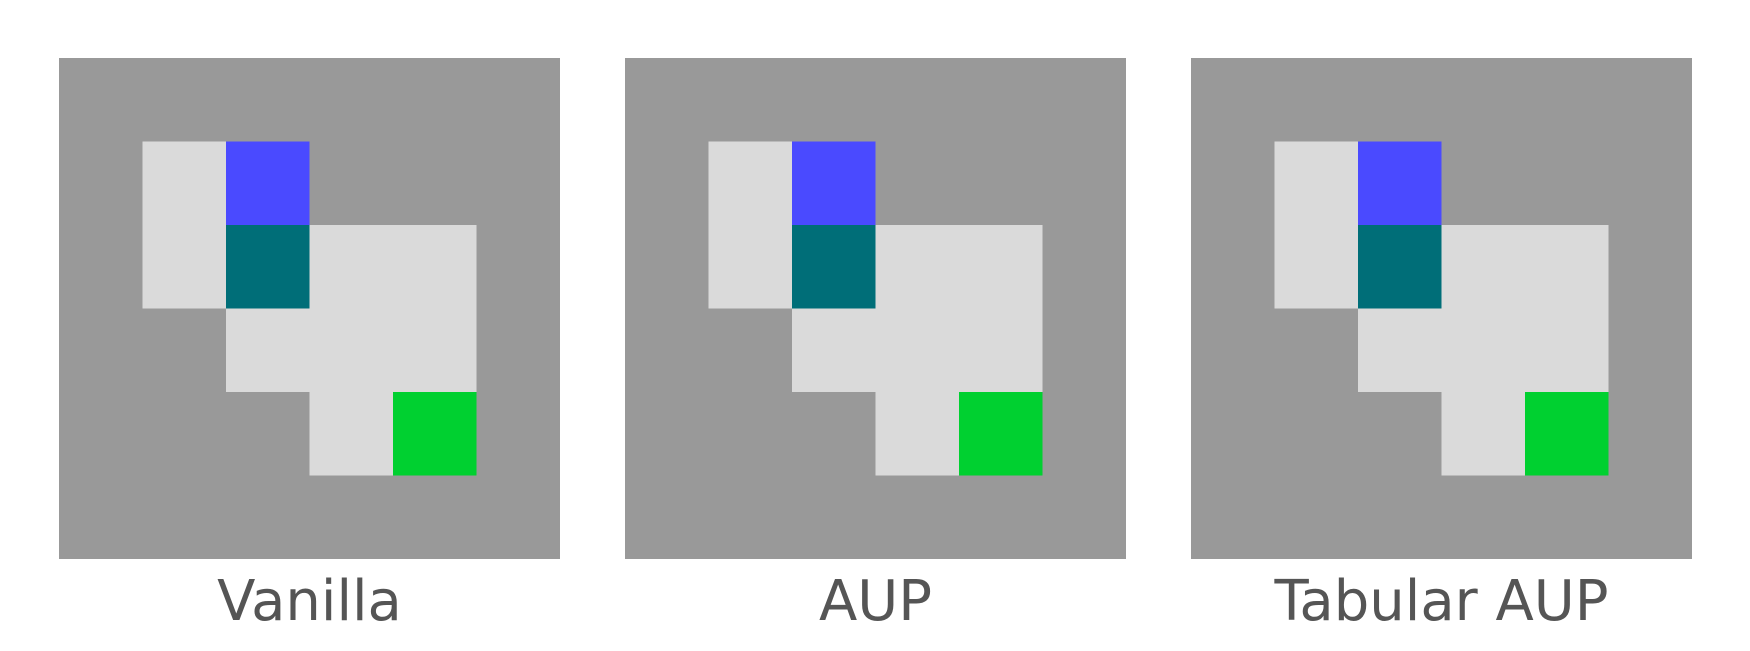  What do you see at coordinates (1441, 601) in the screenshot?
I see `panel-label-tabular-aup: Tabular AUP` at bounding box center [1441, 601].